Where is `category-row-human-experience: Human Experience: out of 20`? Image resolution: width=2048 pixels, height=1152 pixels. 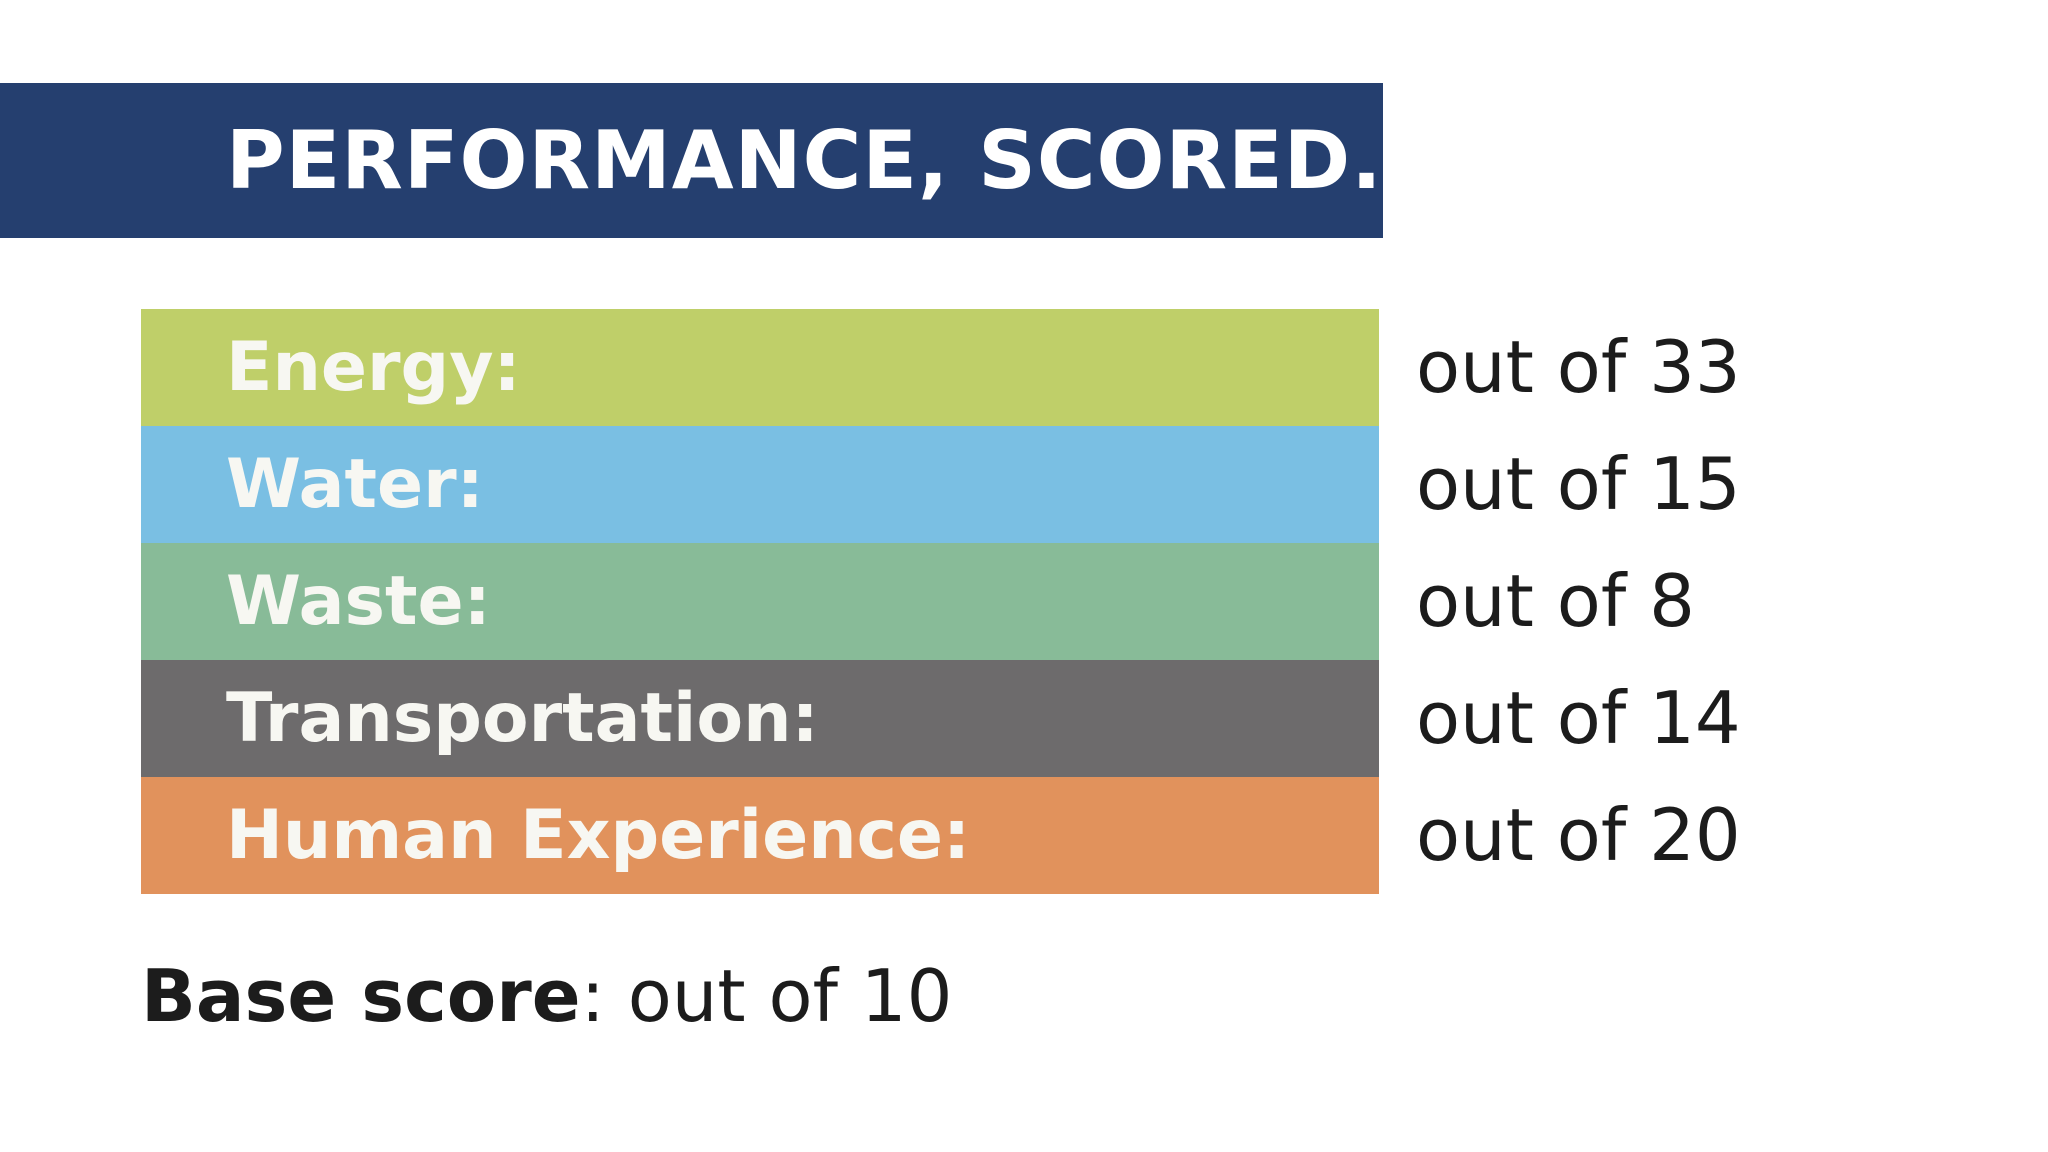 category-row-human-experience: Human Experience: out of 20 is located at coordinates (1041, 835).